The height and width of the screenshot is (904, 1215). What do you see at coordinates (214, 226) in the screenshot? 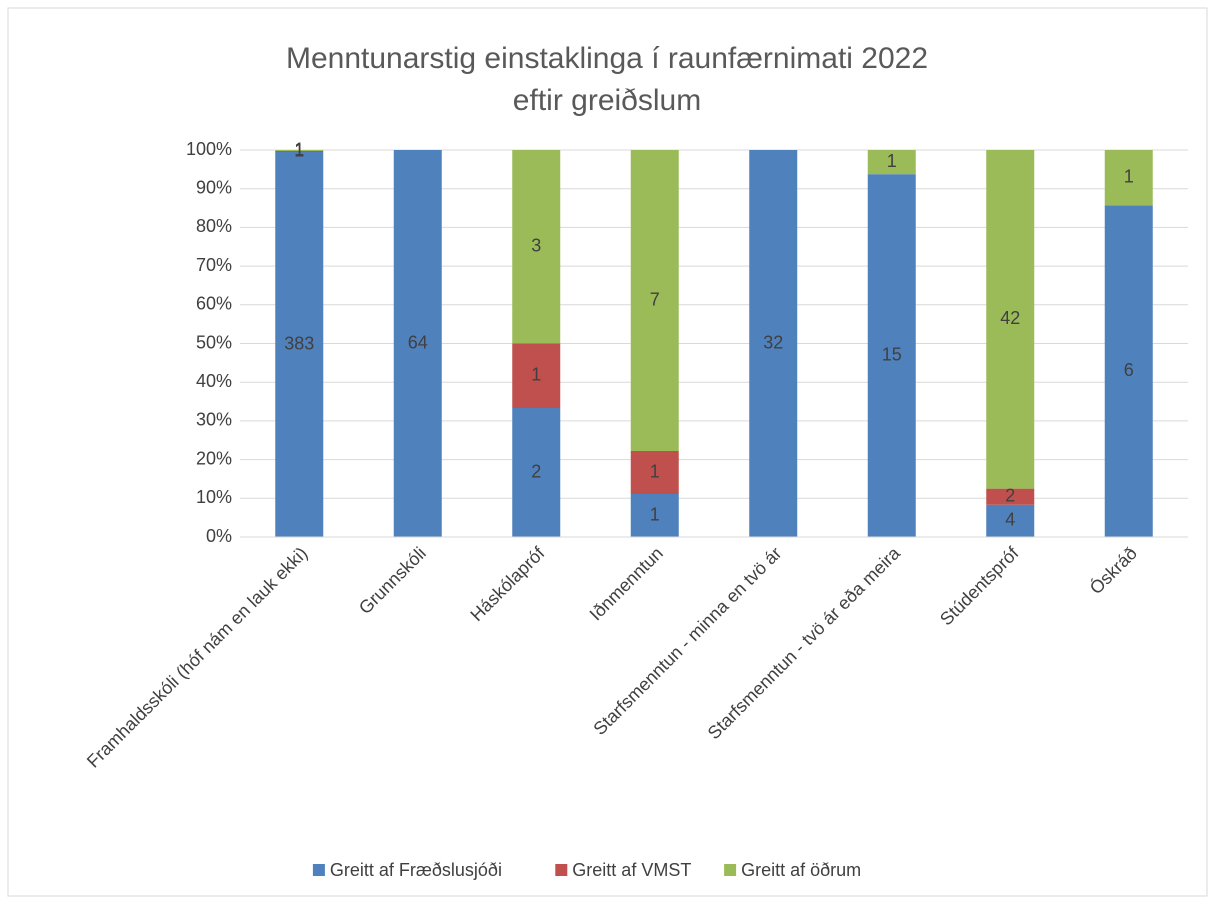
I see `y-tick-label: 80%` at bounding box center [214, 226].